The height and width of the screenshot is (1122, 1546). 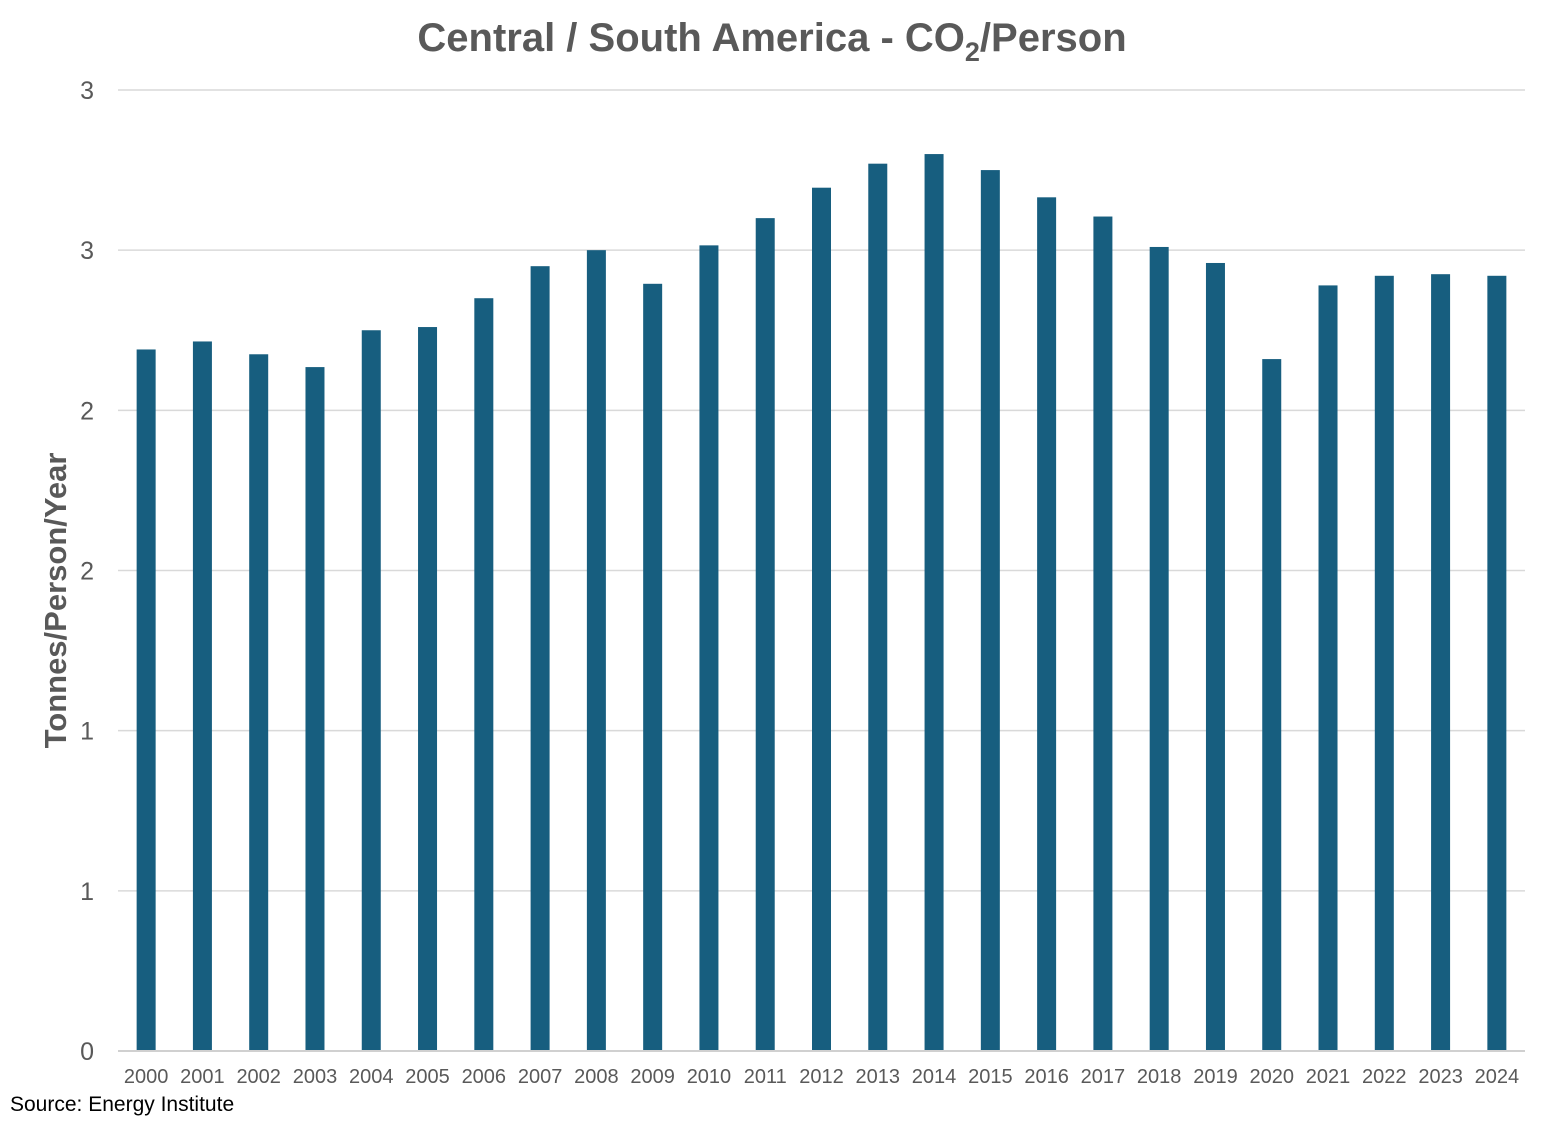 What do you see at coordinates (315, 709) in the screenshot?
I see `bar-2003` at bounding box center [315, 709].